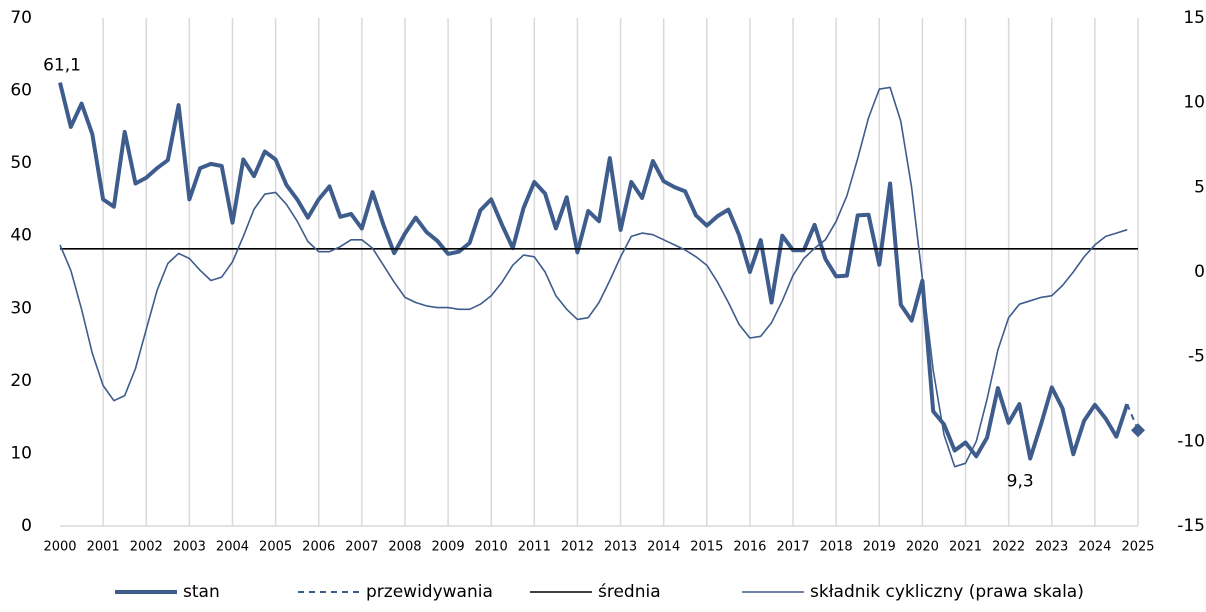 This screenshot has height=612, width=1206. What do you see at coordinates (491, 547) in the screenshot?
I see `x-tick-label: 2010` at bounding box center [491, 547].